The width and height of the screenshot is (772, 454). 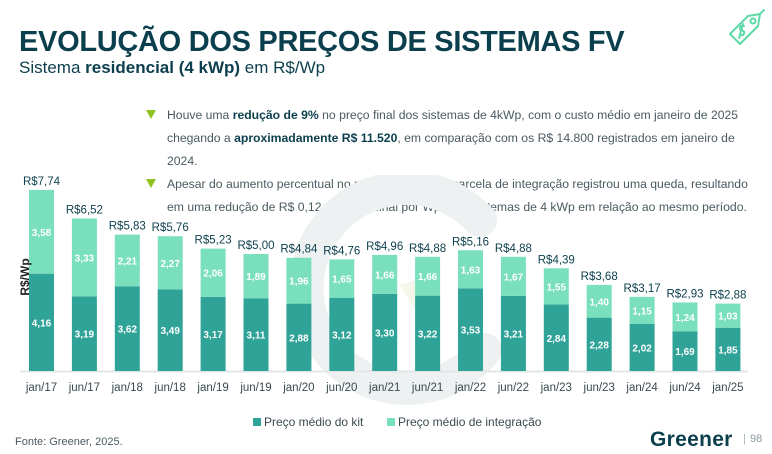 I want to click on subtitle-bold: residencial (4 kWp), so click(x=163, y=67).